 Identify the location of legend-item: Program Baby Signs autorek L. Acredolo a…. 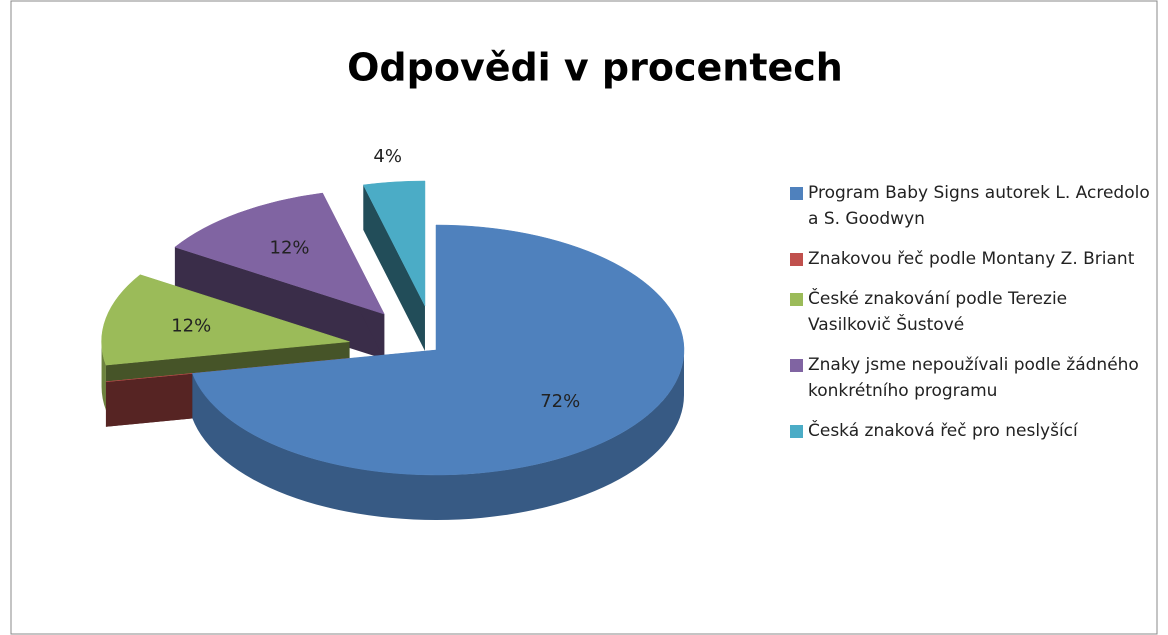
(970, 206).